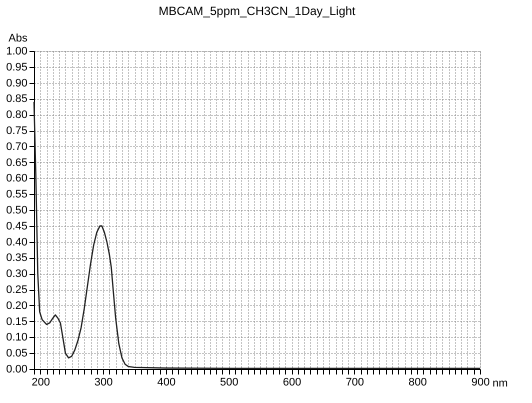  What do you see at coordinates (17, 67) in the screenshot?
I see `y-tick-label: 0.95` at bounding box center [17, 67].